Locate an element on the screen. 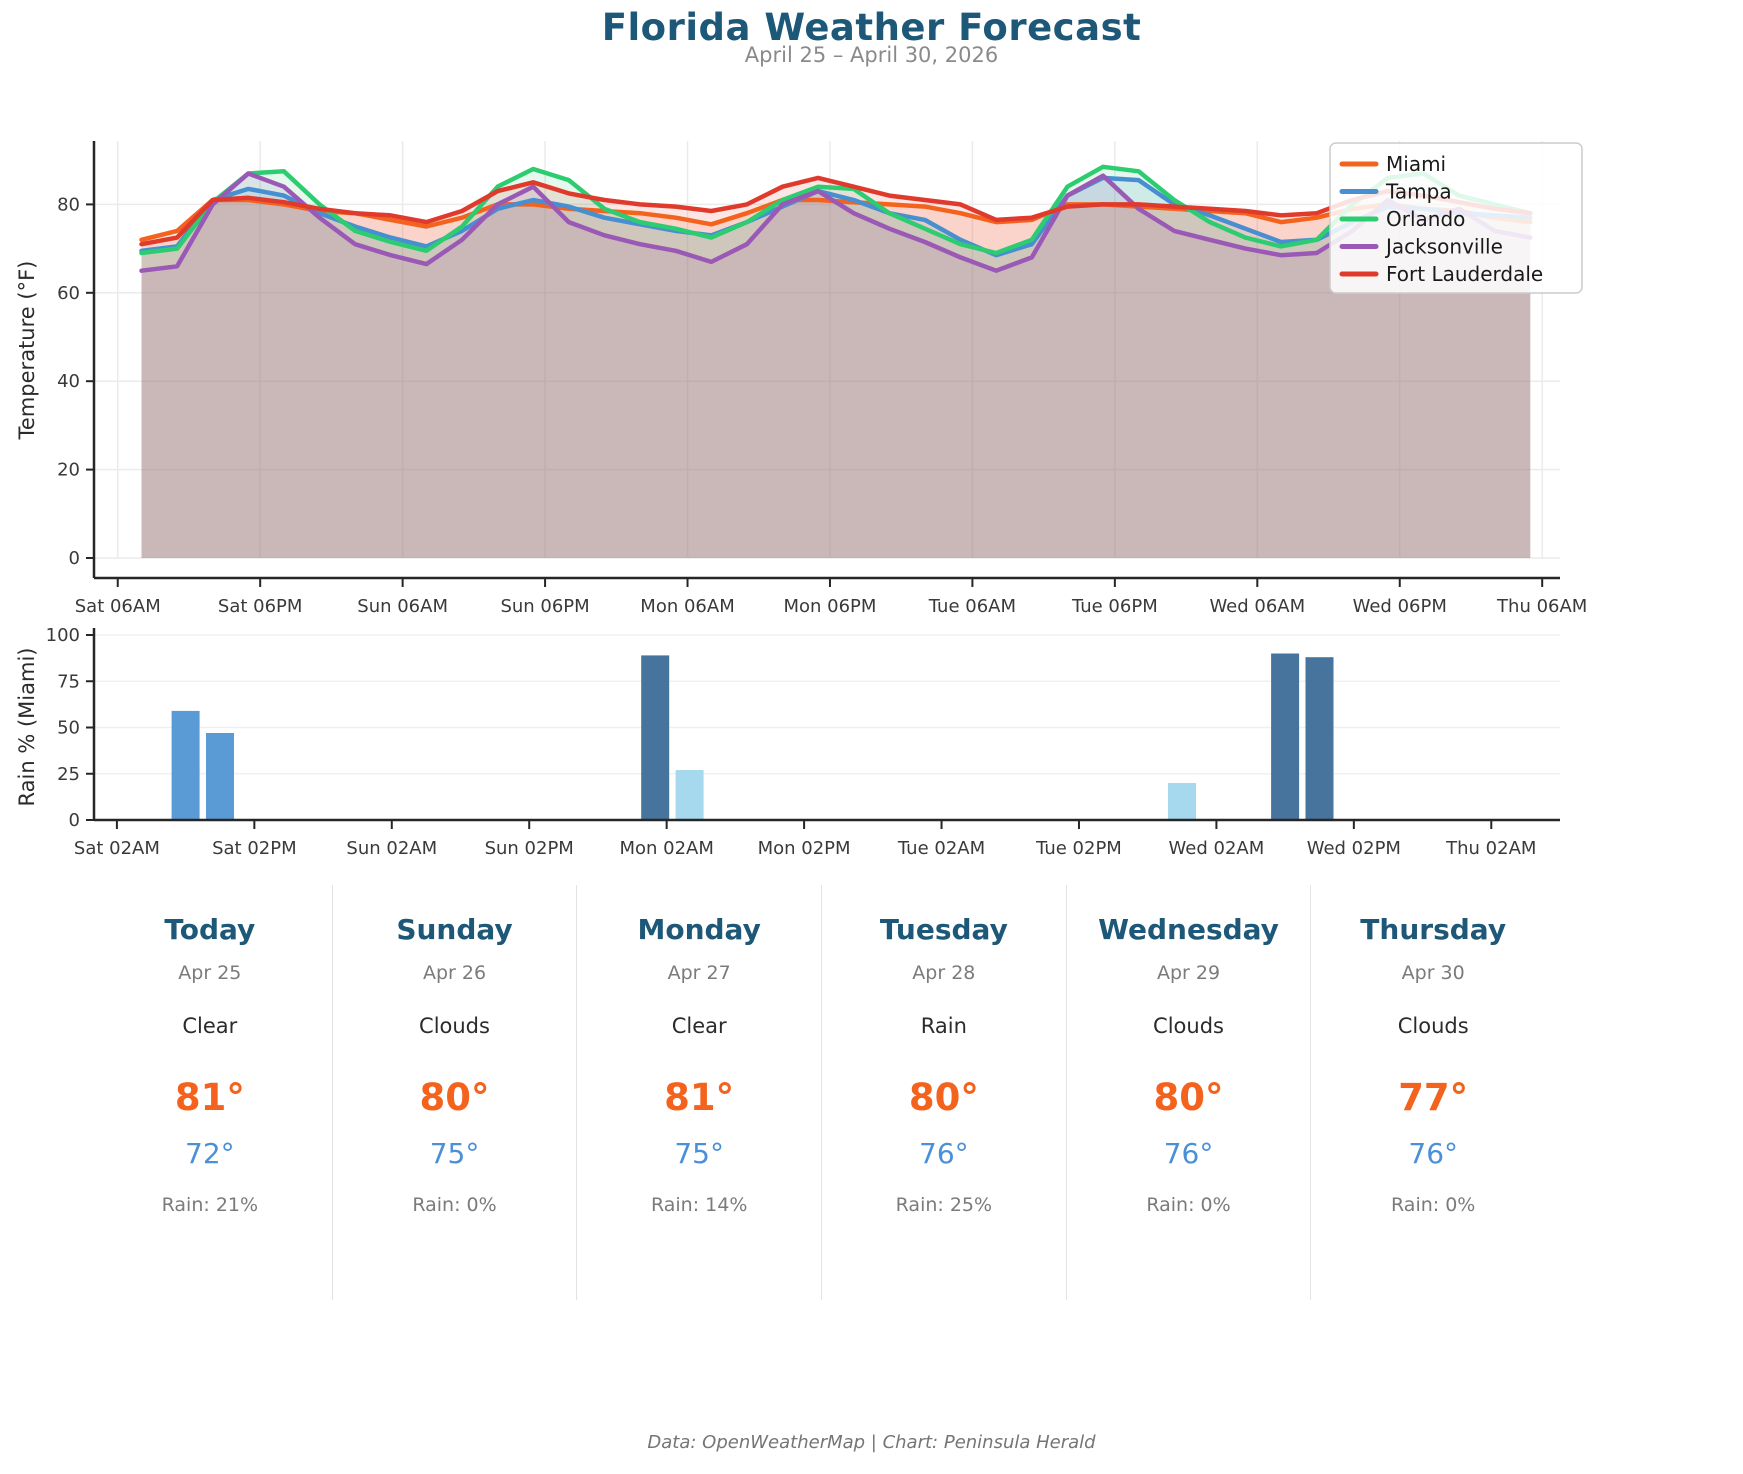  svg-text: Temperature (°F) is located at coordinates (27, 351).